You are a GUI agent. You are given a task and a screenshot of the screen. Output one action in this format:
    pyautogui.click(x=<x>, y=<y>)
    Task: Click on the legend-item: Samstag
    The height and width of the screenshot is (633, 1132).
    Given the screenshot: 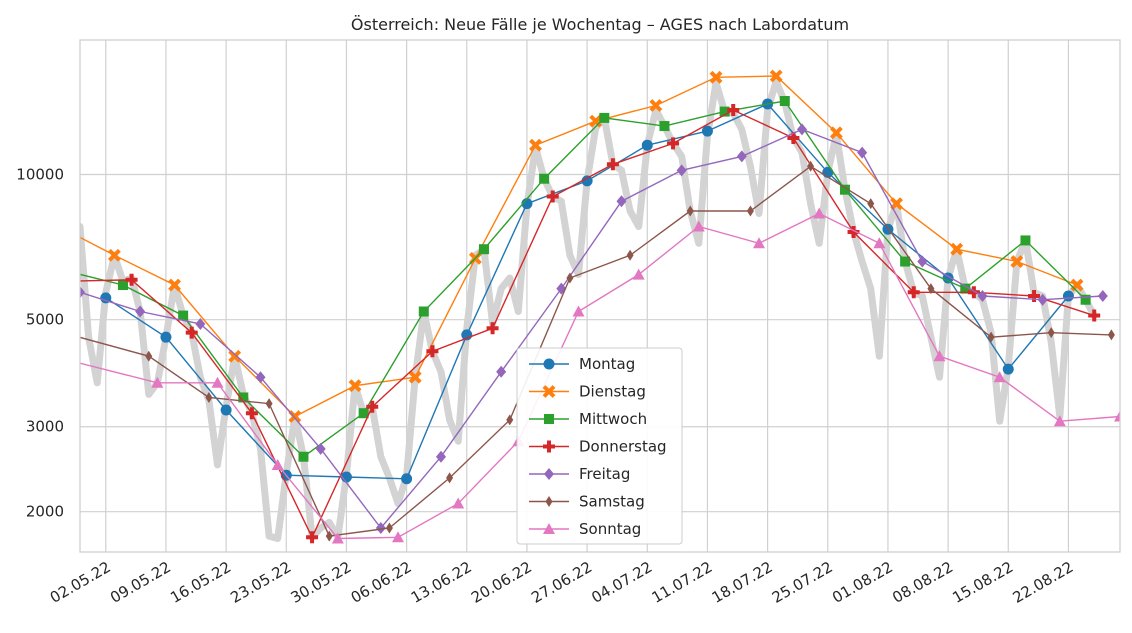 What is the action you would take?
    pyautogui.click(x=587, y=502)
    